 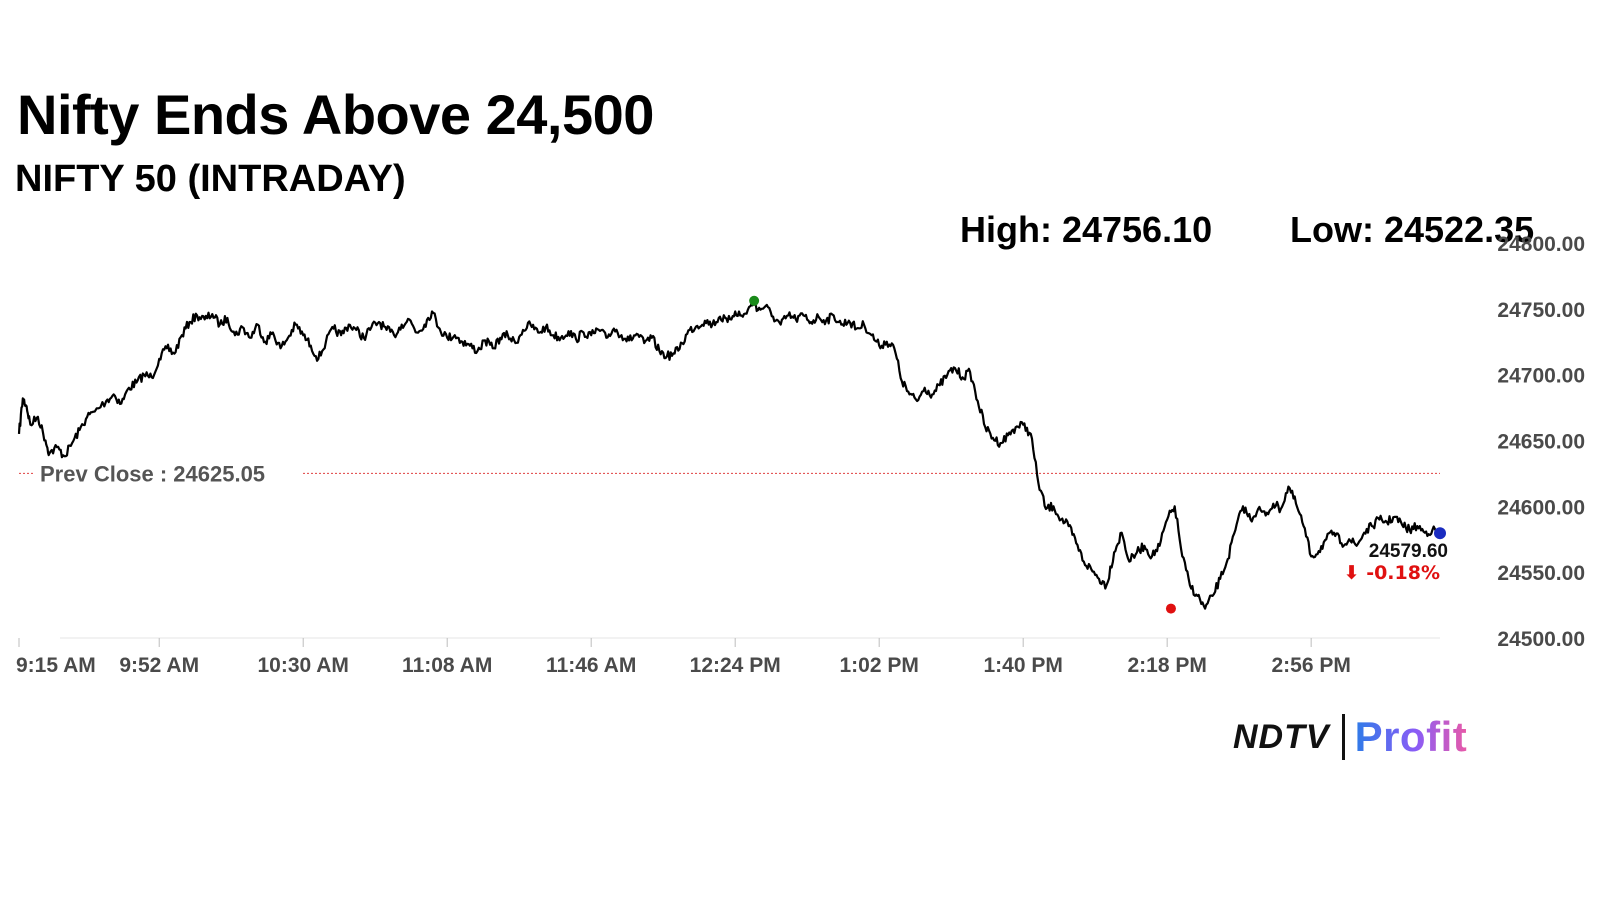 I want to click on logo-ndtv-text: NDTV, so click(x=1281, y=736).